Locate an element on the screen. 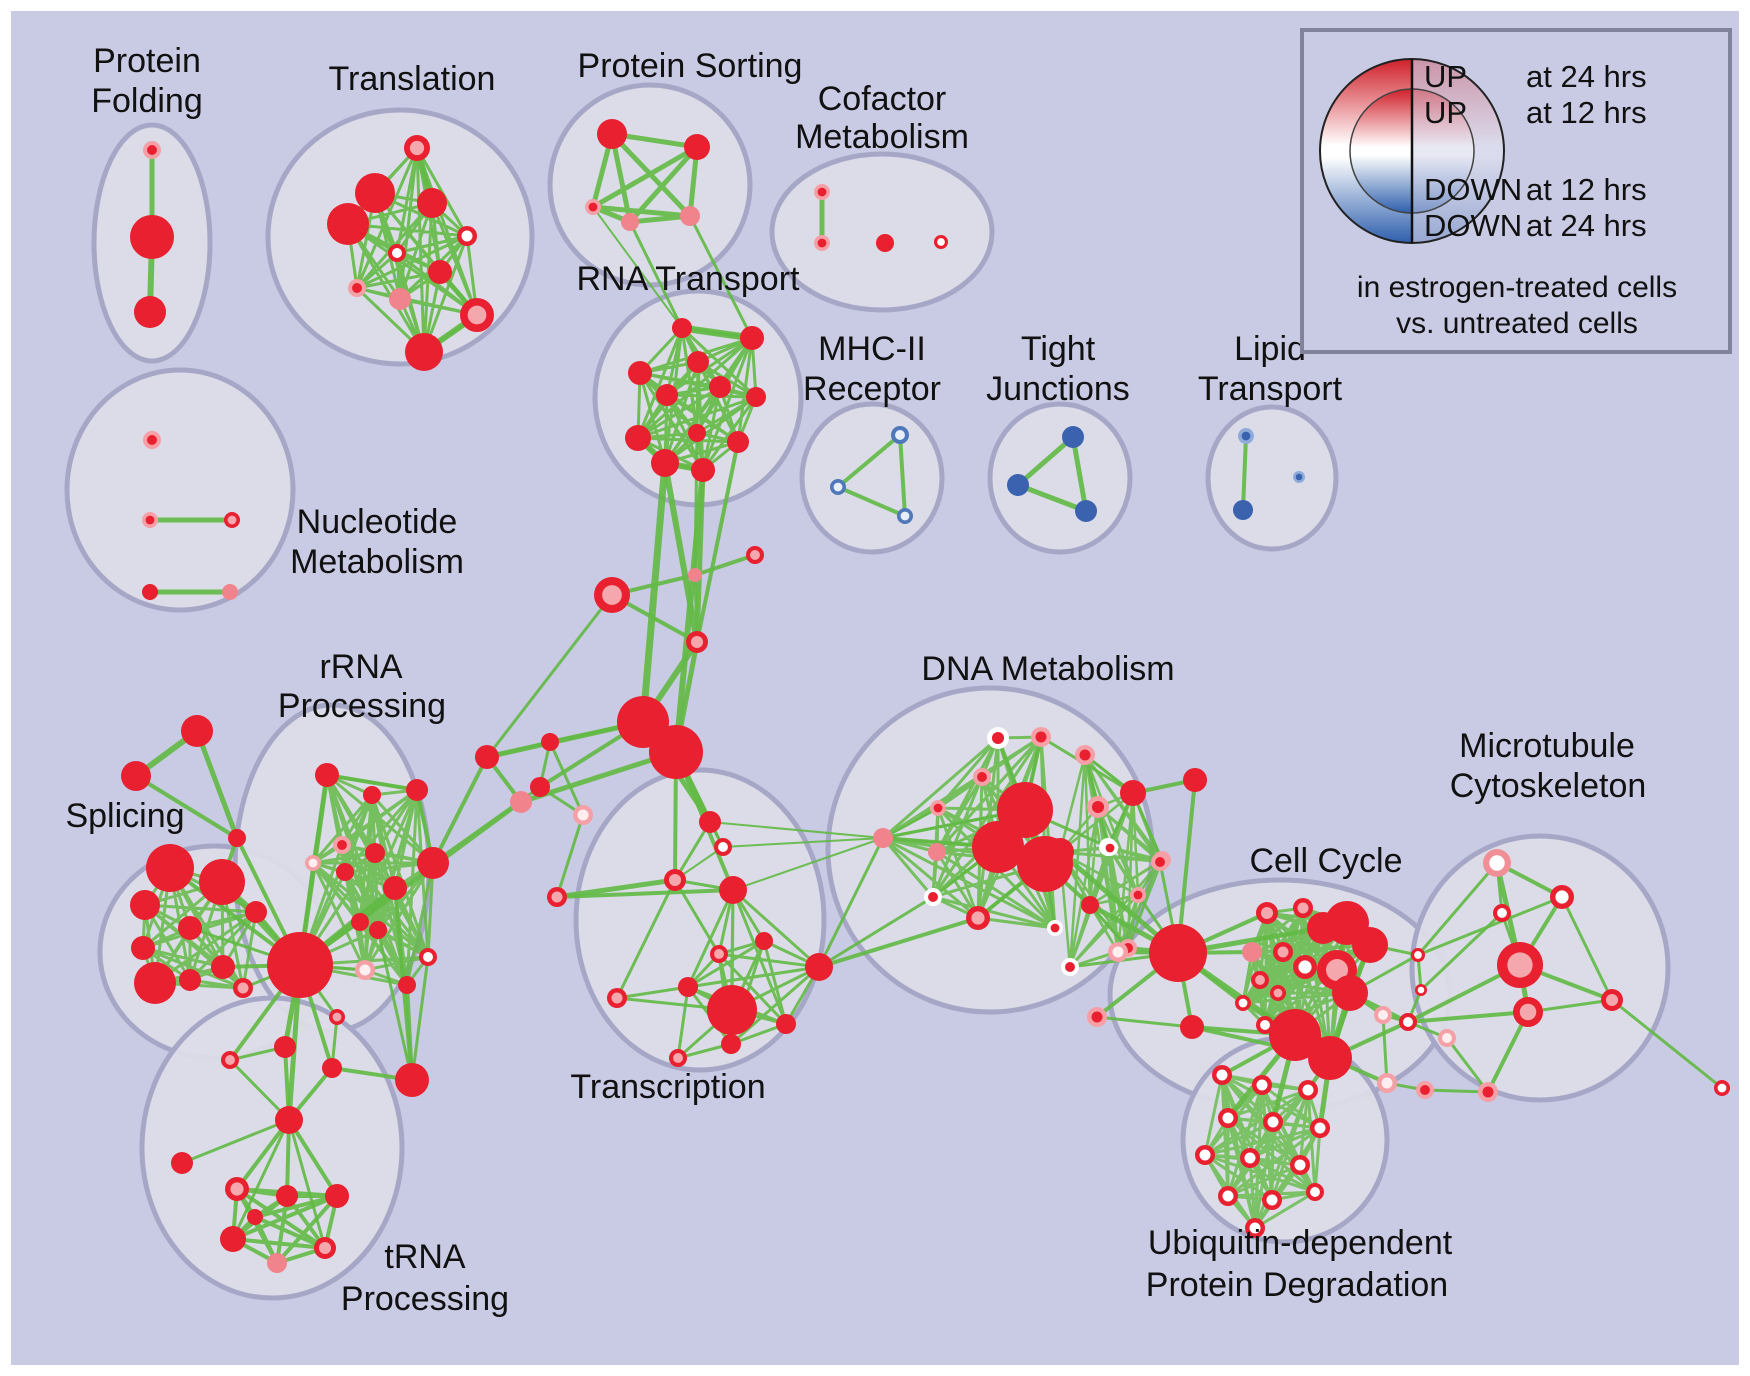 The width and height of the screenshot is (1750, 1376). cluster-label-rrna-processing-line1: rRNA is located at coordinates (360, 667).